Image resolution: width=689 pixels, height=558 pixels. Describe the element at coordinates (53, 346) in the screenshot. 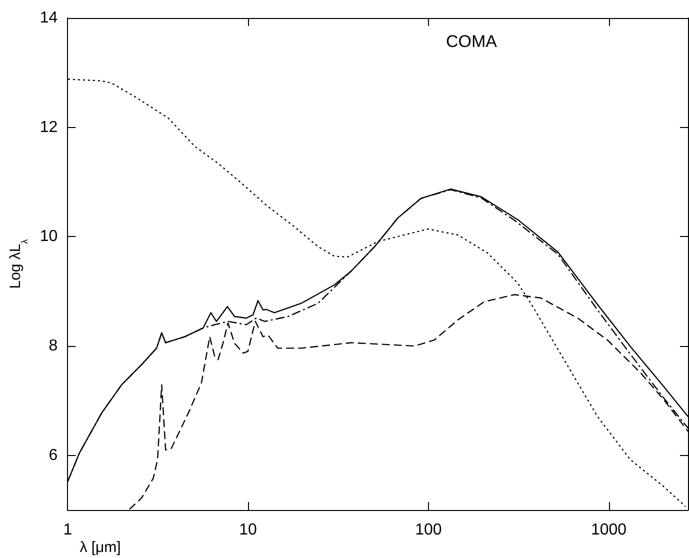

I see `y-tick-label: 8` at that location.